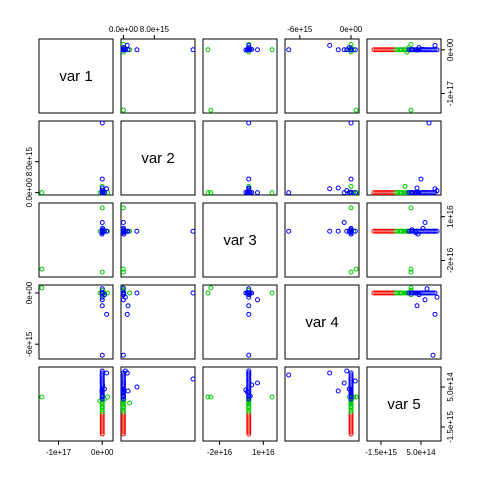  I want to click on tick-label: -6e+15, so click(29, 344).